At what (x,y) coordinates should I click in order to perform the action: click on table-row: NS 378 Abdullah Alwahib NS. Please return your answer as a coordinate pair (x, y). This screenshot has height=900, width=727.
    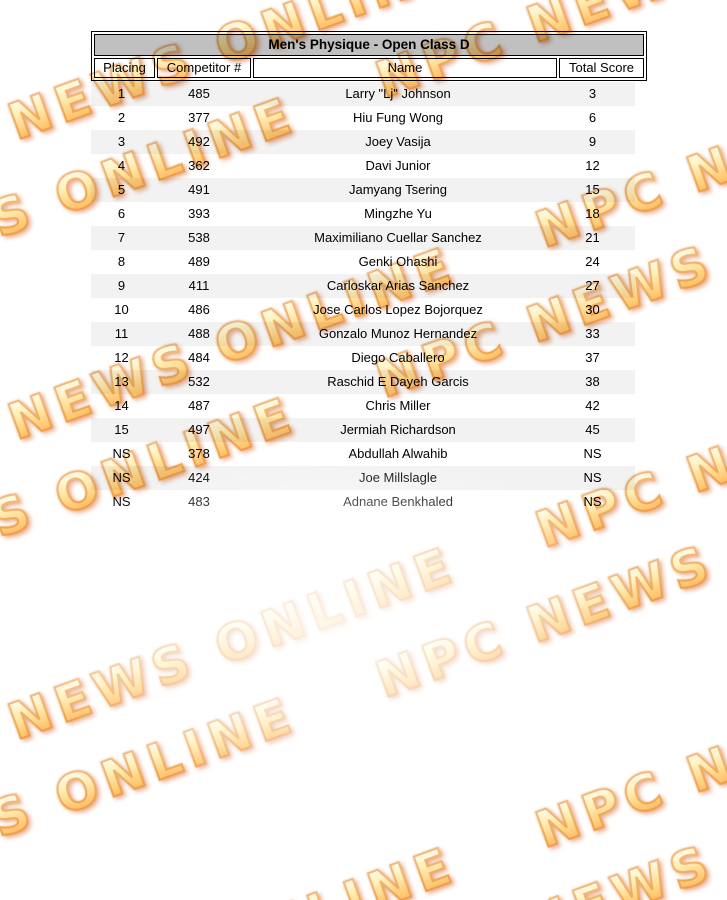
    Looking at the image, I should click on (363, 454).